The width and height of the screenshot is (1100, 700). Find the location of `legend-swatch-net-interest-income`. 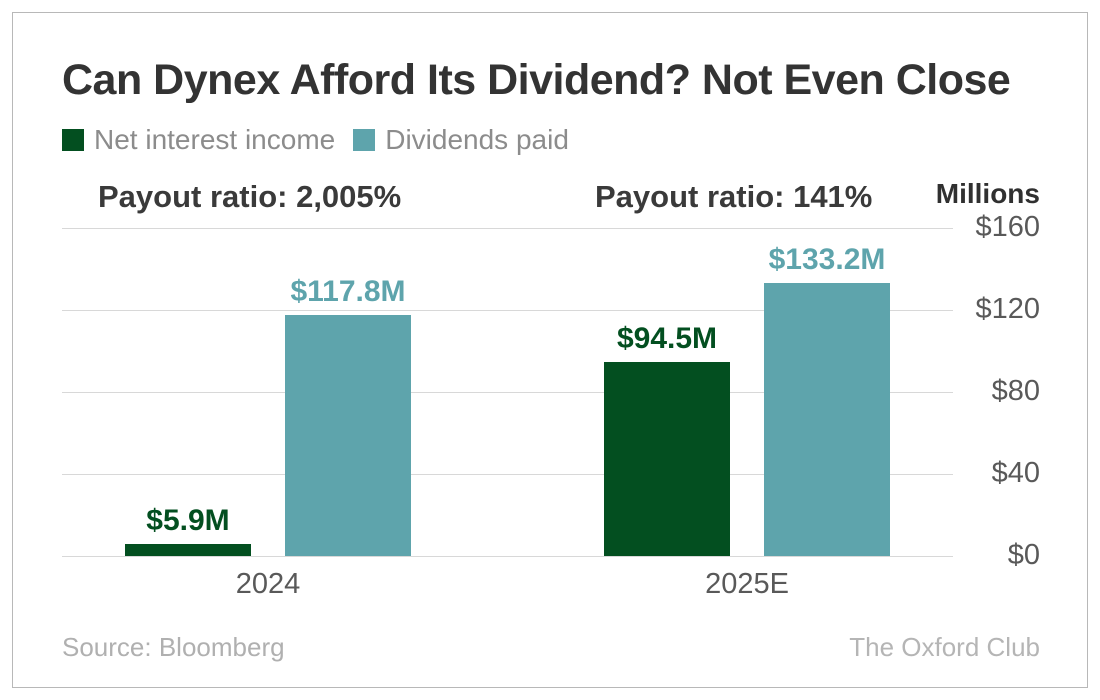

legend-swatch-net-interest-income is located at coordinates (73, 140).